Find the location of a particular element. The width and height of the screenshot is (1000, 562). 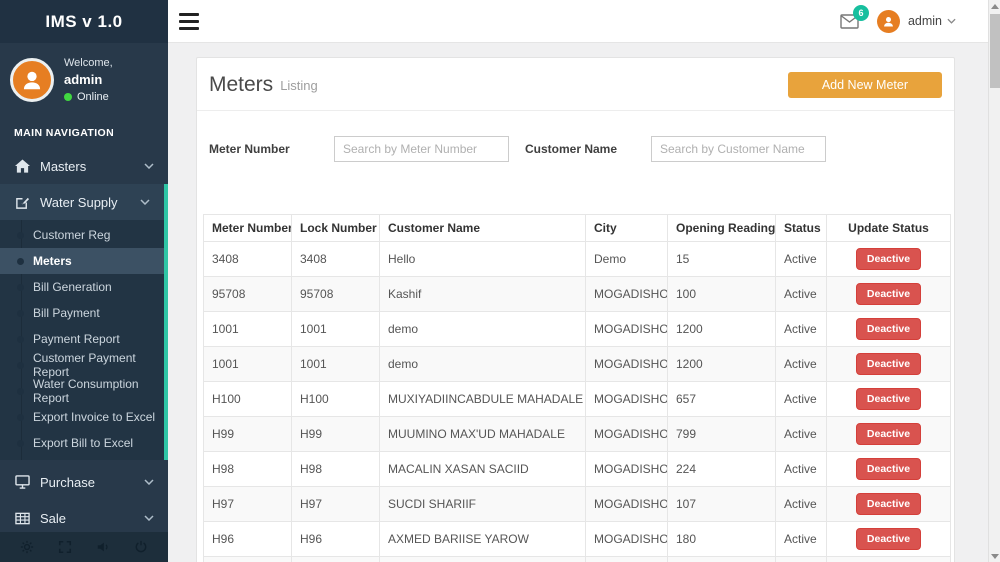

power-icon is located at coordinates (141, 547).